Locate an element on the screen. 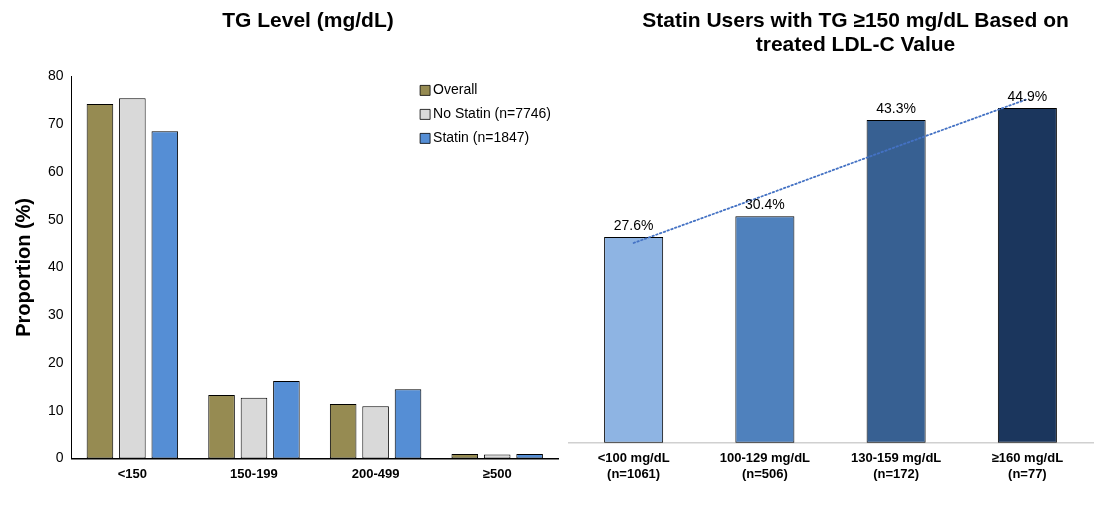 This screenshot has width=1117, height=505. y-tick-label: 0 is located at coordinates (59, 457).